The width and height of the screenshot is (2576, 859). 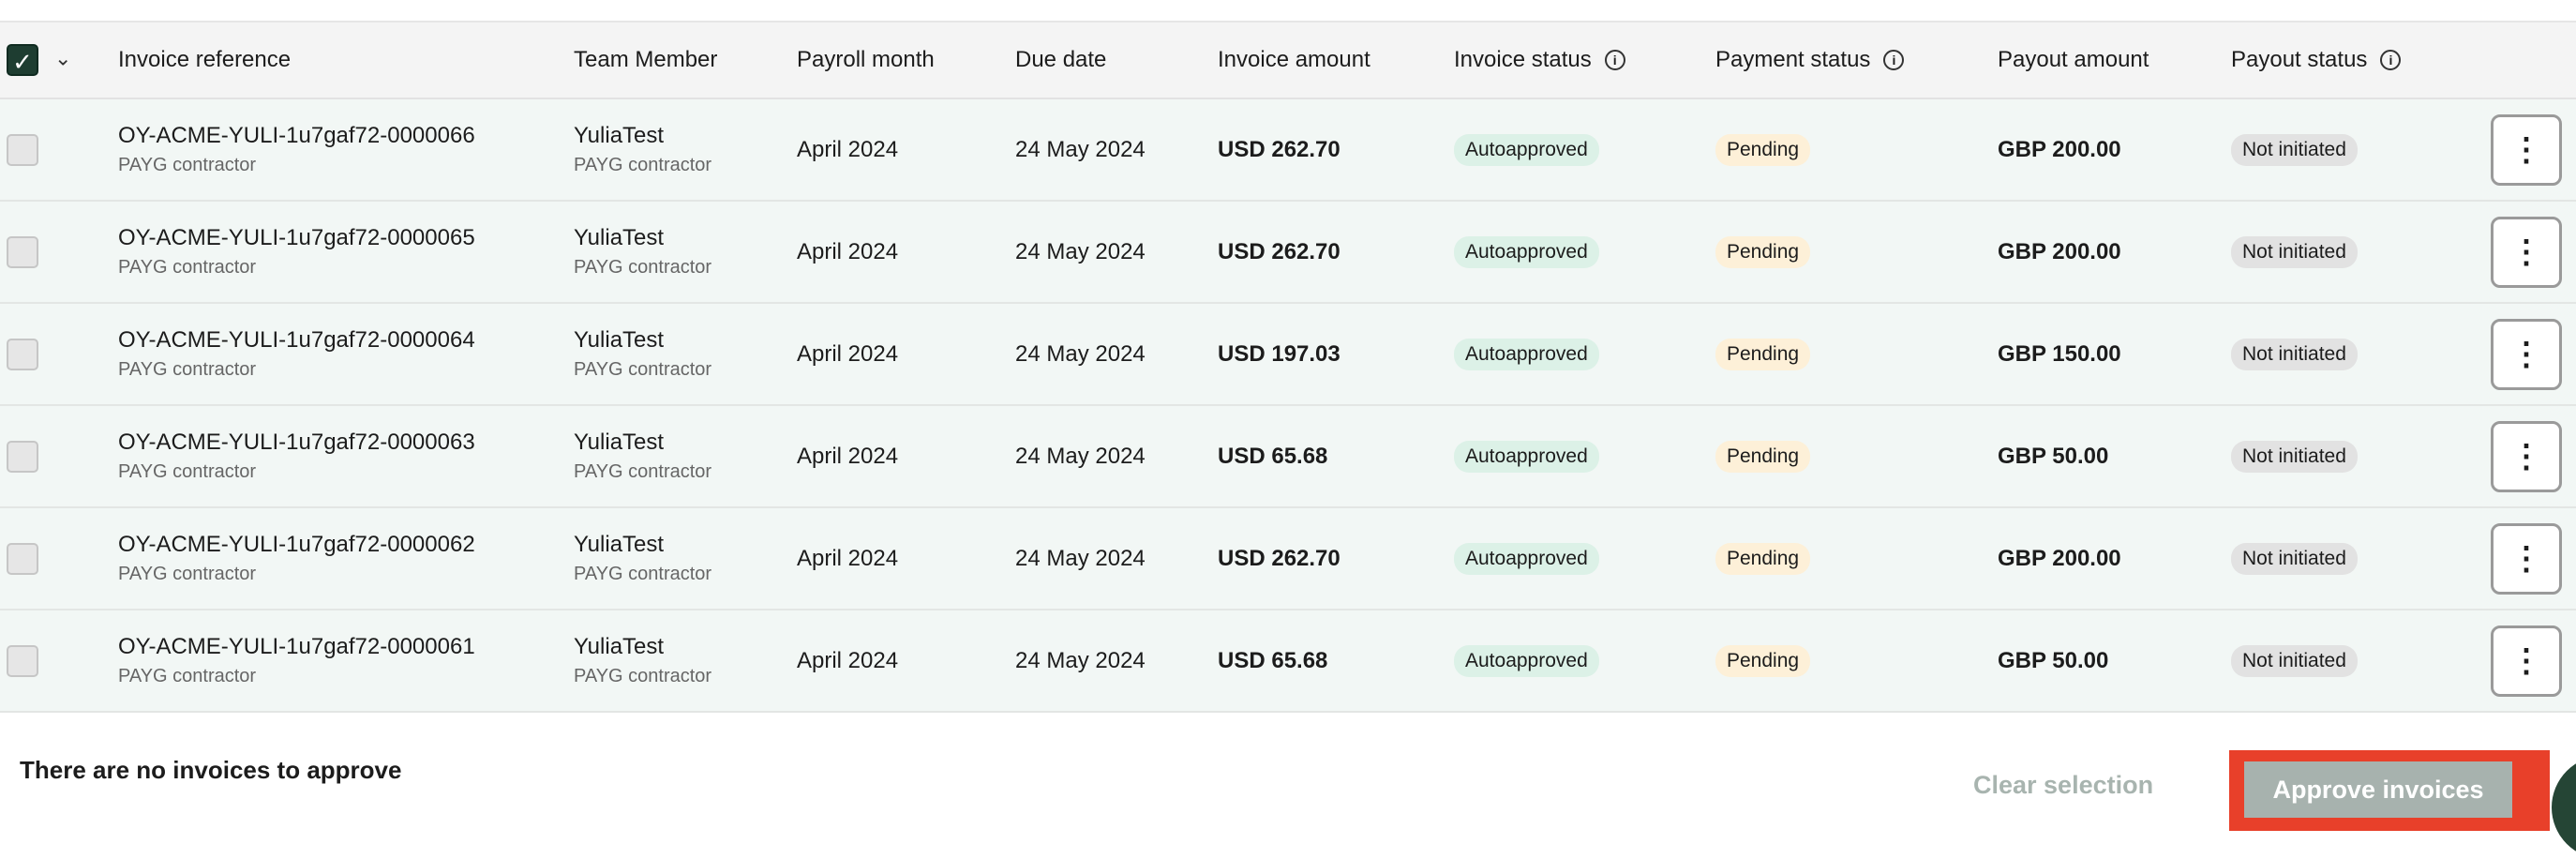 What do you see at coordinates (205, 59) in the screenshot?
I see `header-invoice-reference: Invoice reference` at bounding box center [205, 59].